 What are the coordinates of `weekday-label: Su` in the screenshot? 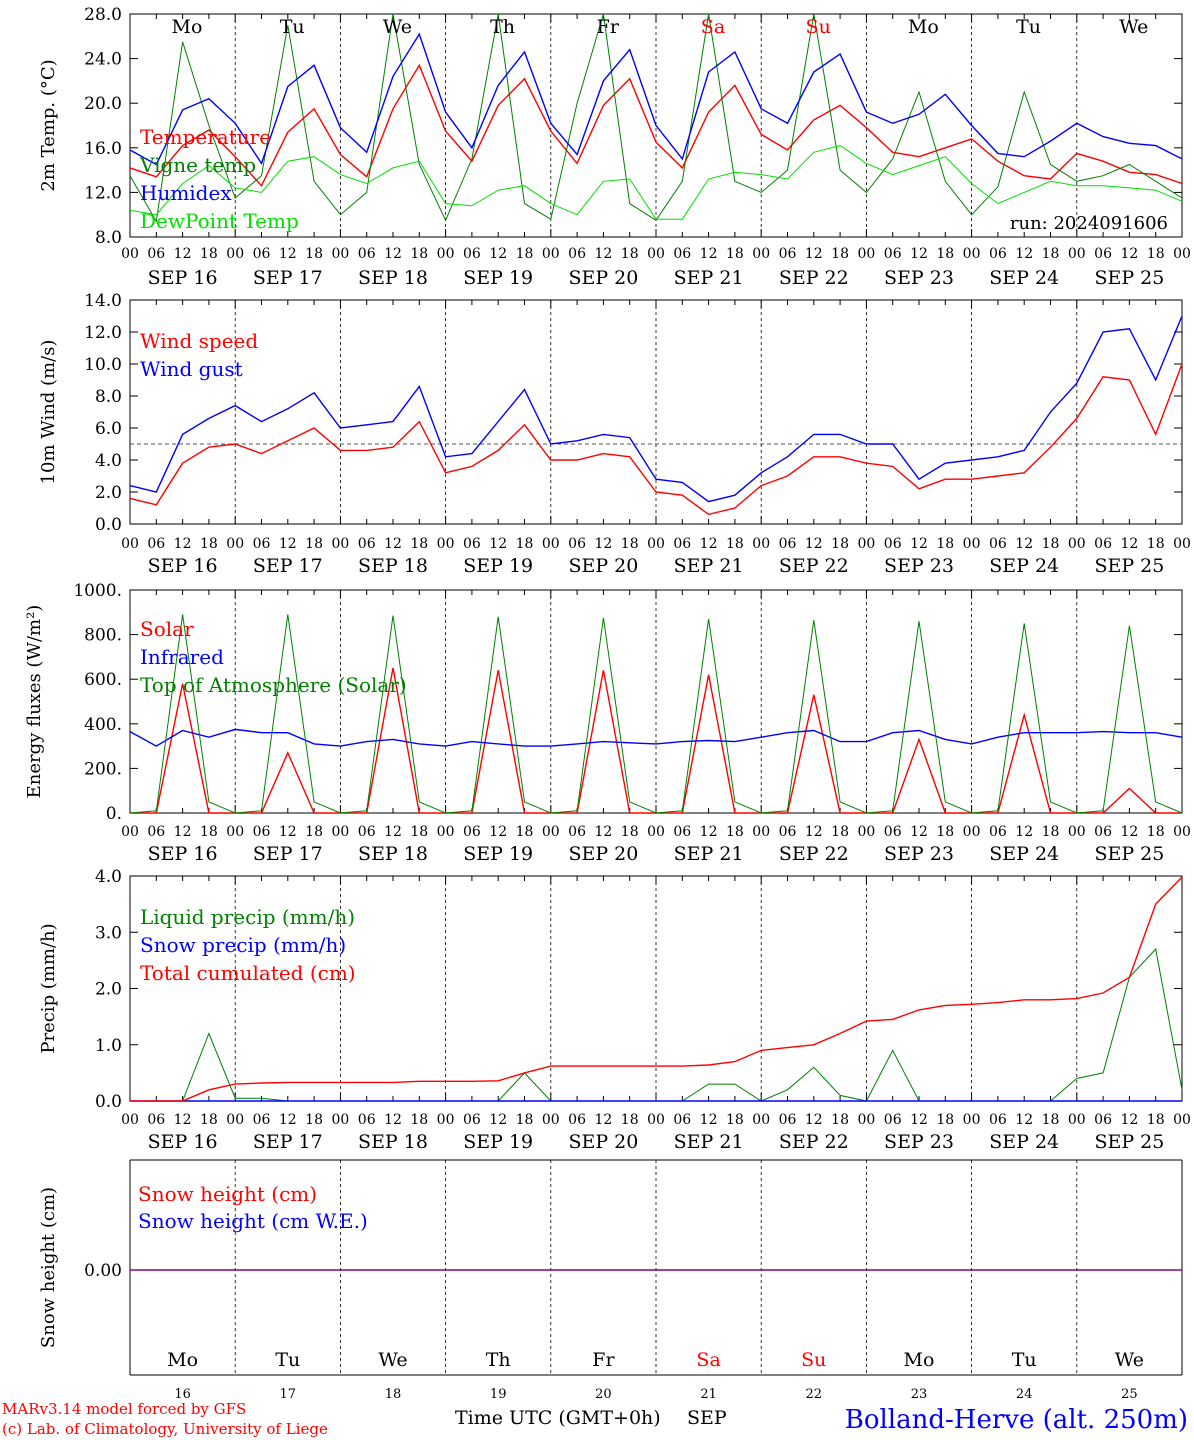 It's located at (818, 27).